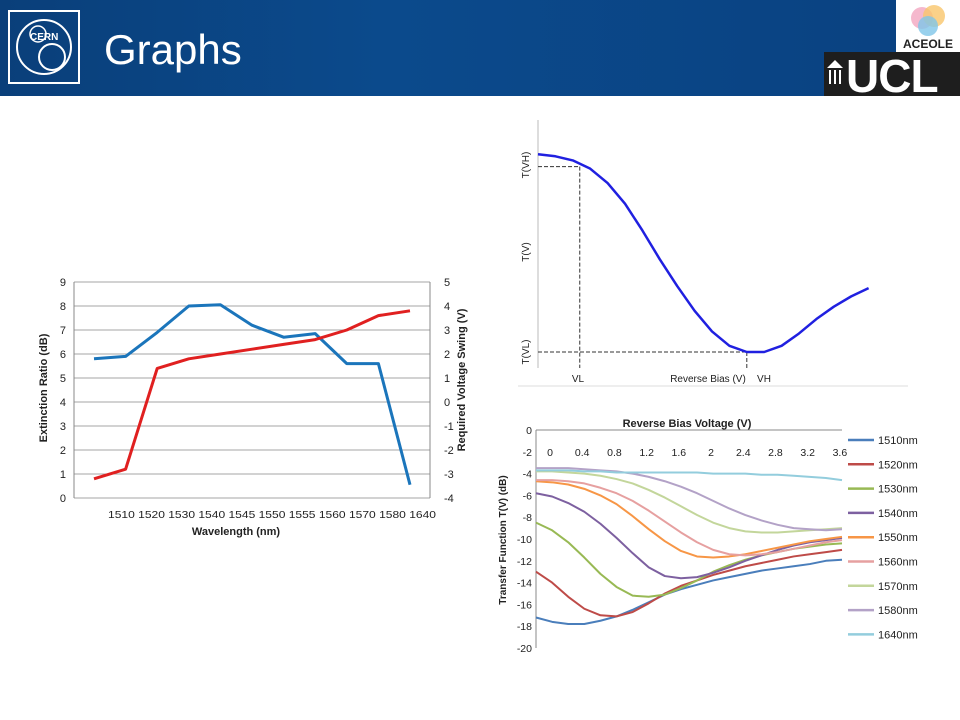  I want to click on aceole-logo: ACEOLE, so click(928, 26).